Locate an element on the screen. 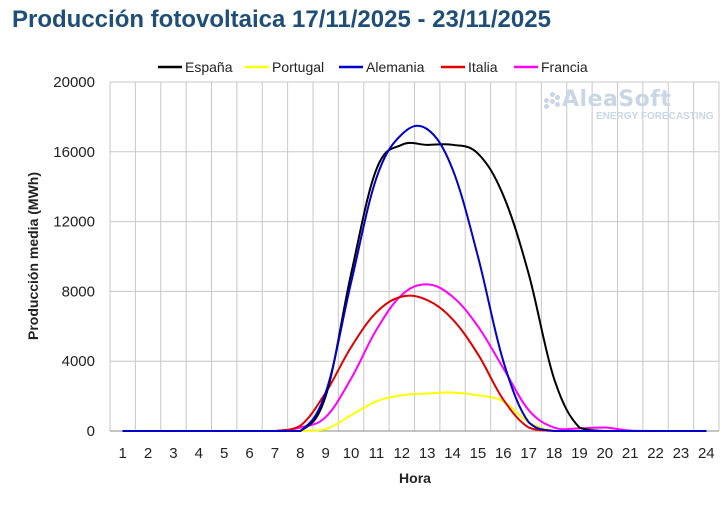  y-tick-labels: 0 4000 8000 12000 16000 20000 is located at coordinates (74, 257).